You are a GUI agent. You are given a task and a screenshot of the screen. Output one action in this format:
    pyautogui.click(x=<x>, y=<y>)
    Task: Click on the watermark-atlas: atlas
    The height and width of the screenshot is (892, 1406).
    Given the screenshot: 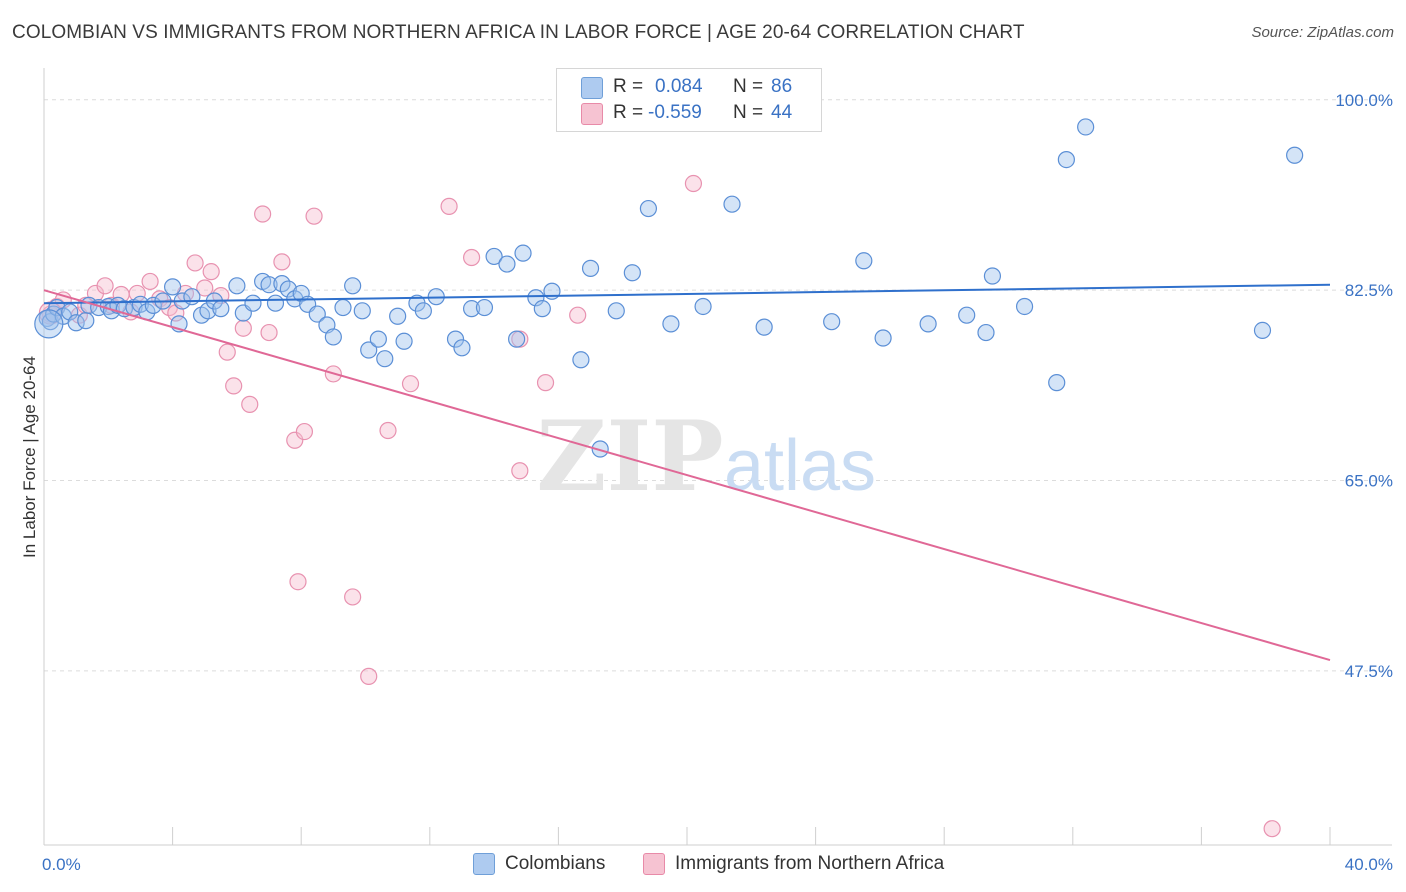 What is the action you would take?
    pyautogui.click(x=800, y=466)
    